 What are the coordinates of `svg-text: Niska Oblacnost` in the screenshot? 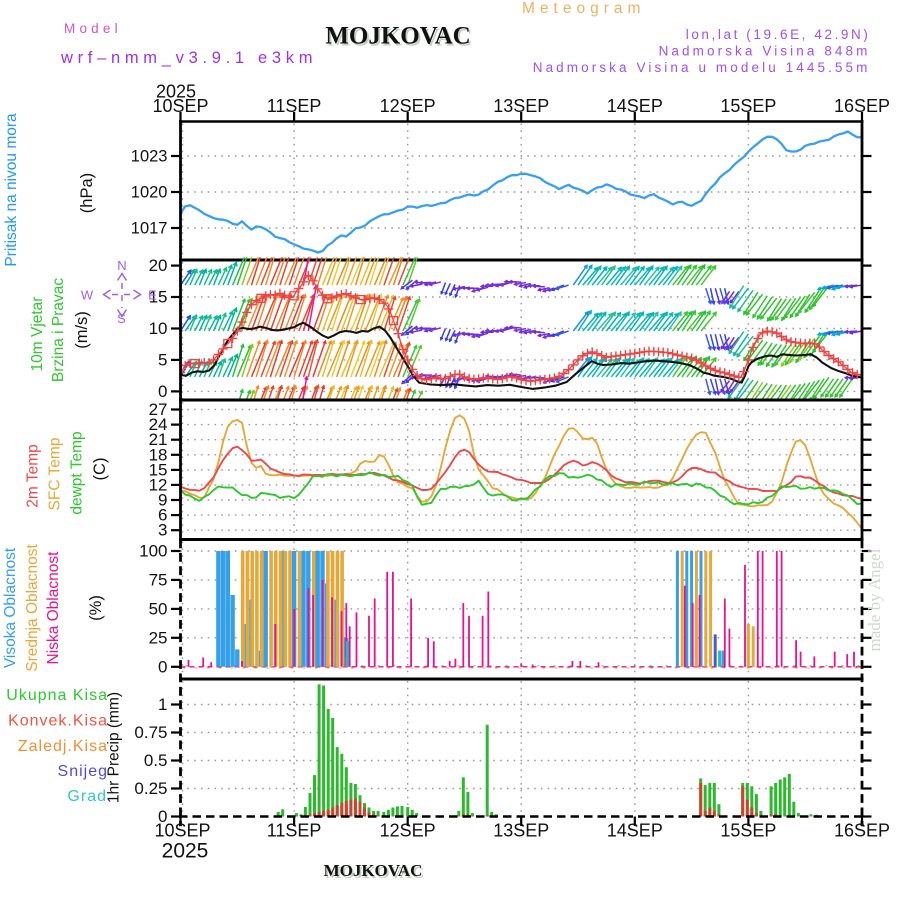 It's located at (53, 608).